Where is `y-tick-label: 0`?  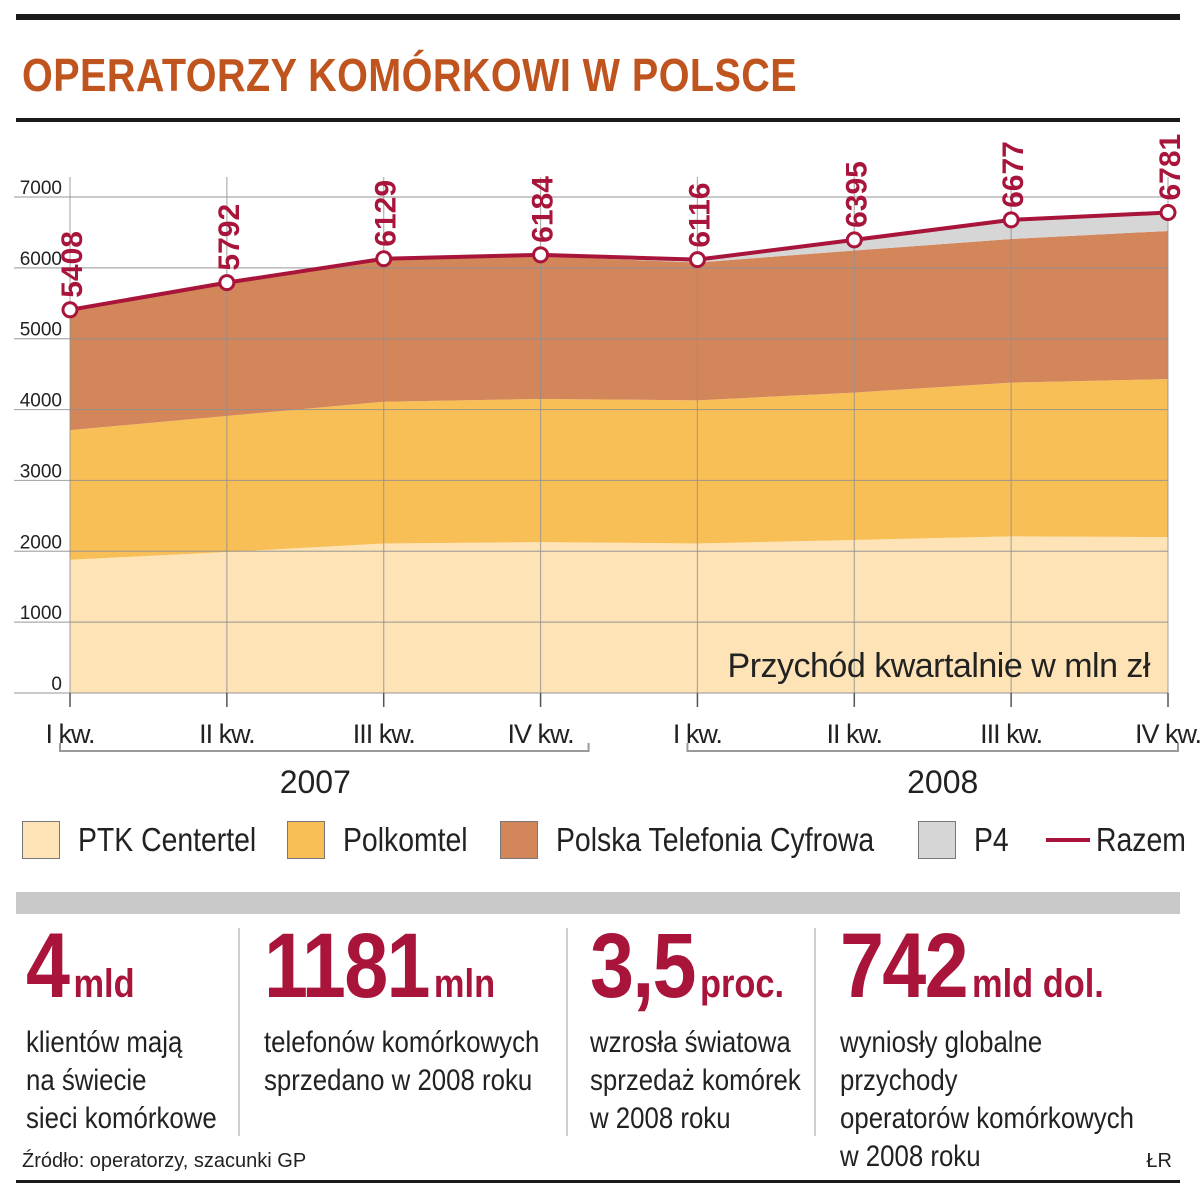
y-tick-label: 0 is located at coordinates (56, 684).